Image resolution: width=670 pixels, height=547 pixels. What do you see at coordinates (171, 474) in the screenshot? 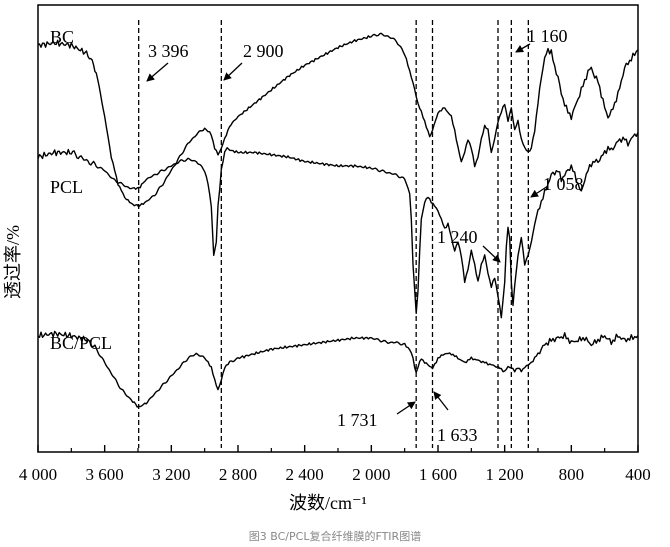
I see `x-tick-label-3200: 3 200` at bounding box center [171, 474].